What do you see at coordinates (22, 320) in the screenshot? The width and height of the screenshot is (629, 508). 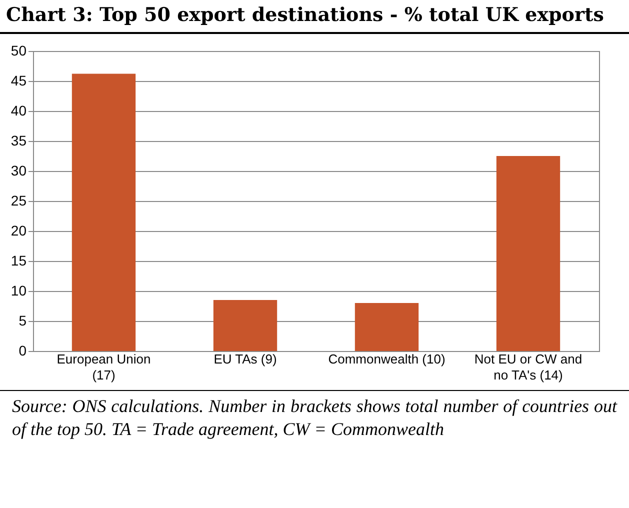 I see `y-tick-label: 5` at bounding box center [22, 320].